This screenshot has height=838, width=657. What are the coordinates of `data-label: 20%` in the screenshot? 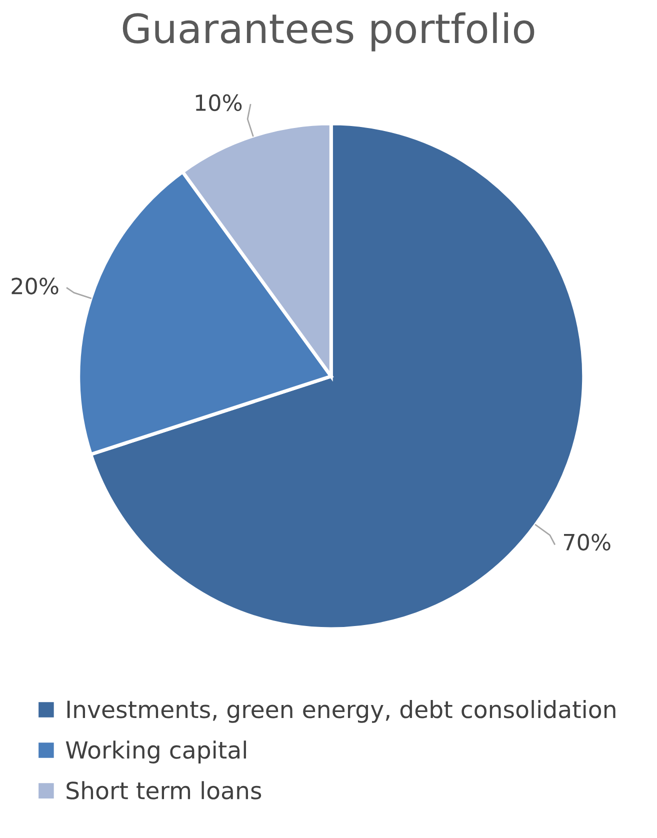 It's located at (35, 286).